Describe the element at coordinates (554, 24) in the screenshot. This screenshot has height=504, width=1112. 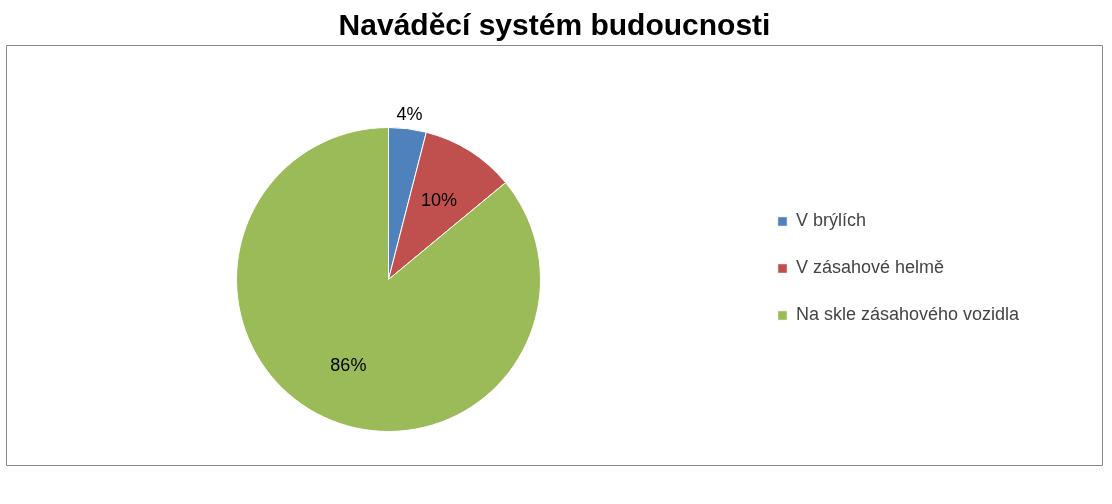
I see `chart-title: Naváděcí systém budoucnosti` at that location.